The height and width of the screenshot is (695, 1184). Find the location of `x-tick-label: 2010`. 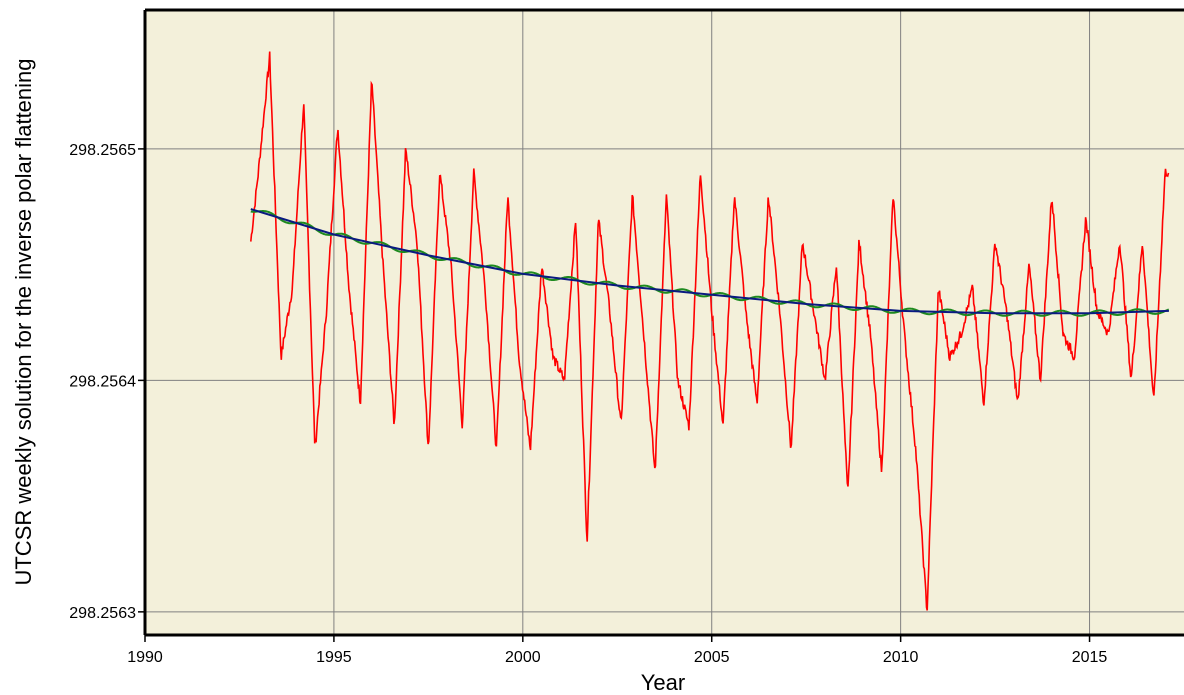

x-tick-label: 2010 is located at coordinates (901, 657).